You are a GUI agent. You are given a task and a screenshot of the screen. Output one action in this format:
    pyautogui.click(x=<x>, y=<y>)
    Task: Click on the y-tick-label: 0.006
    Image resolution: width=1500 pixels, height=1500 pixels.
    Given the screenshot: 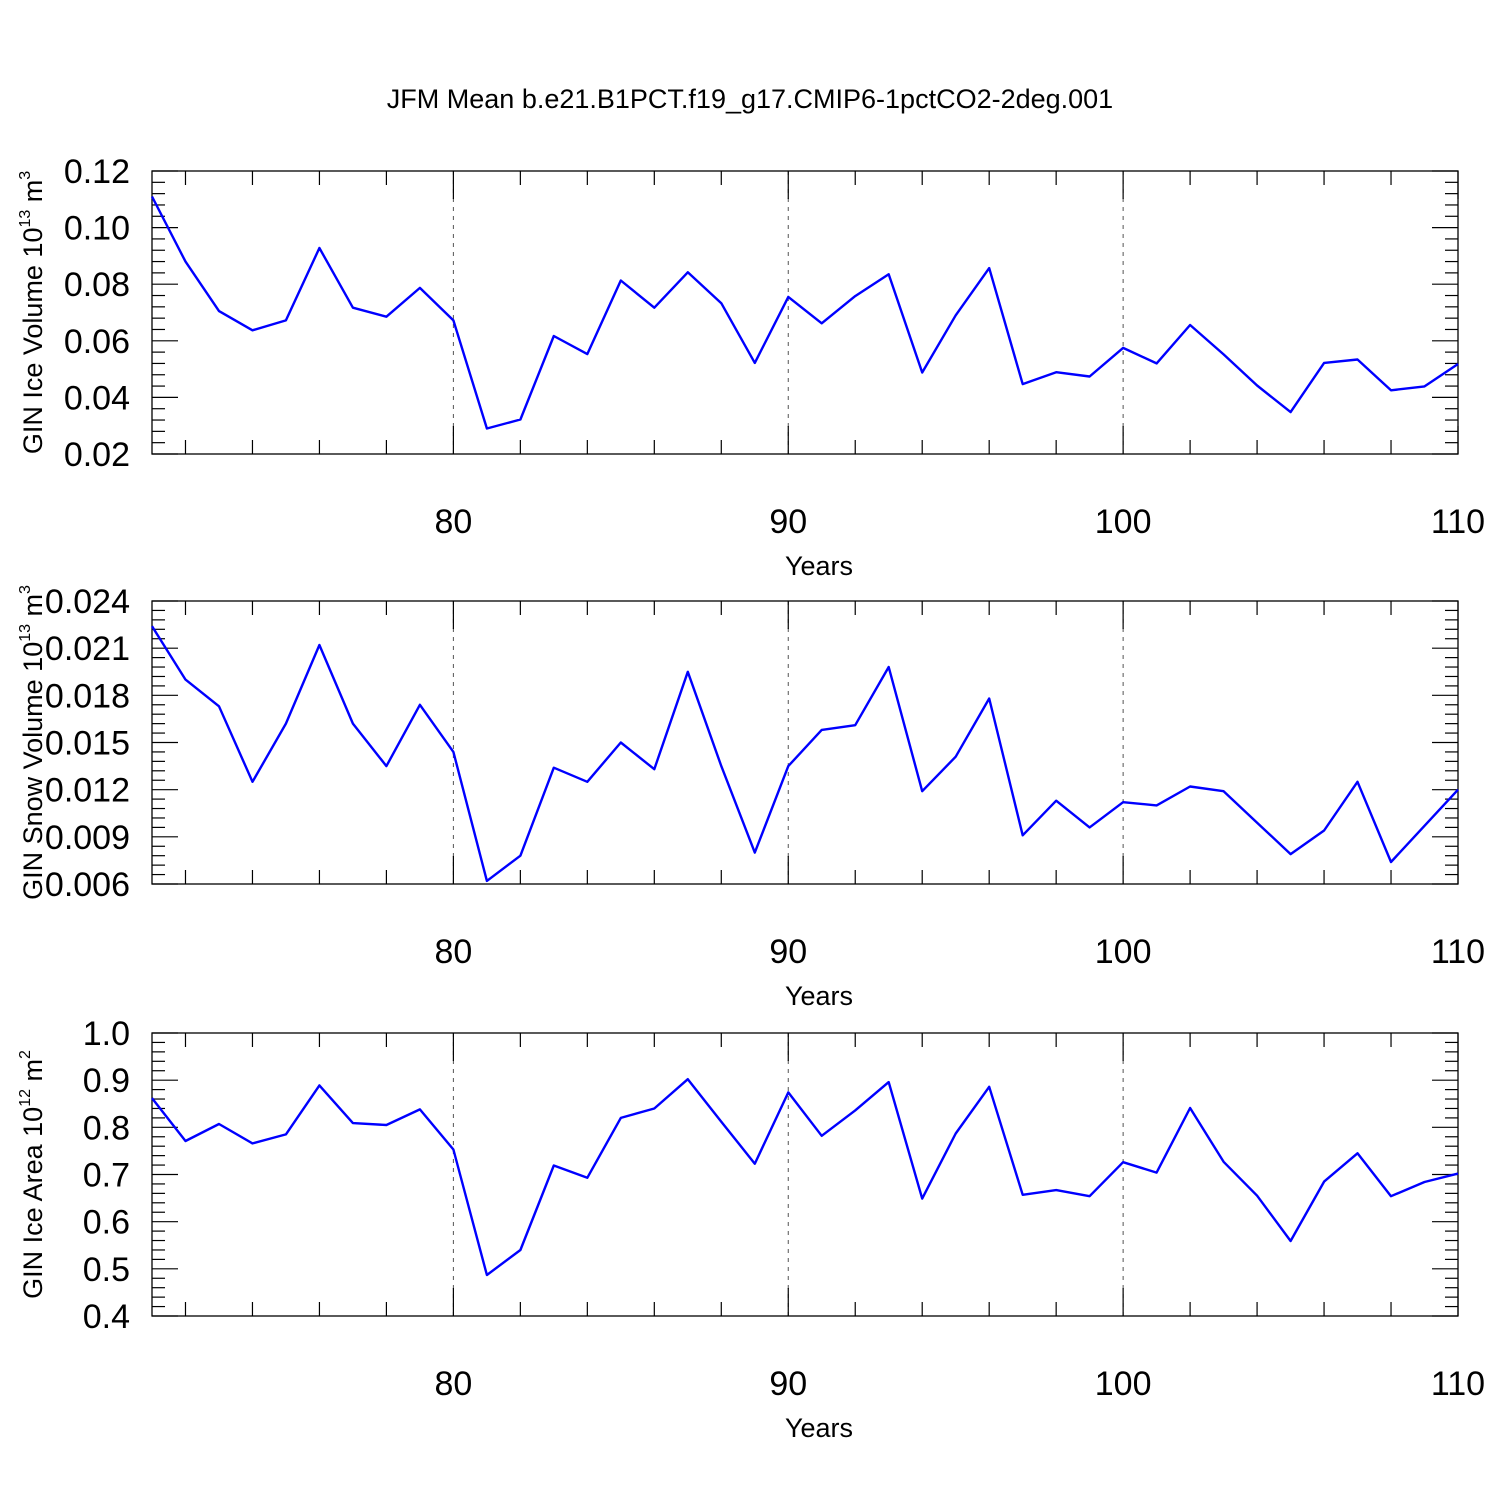 What is the action you would take?
    pyautogui.click(x=87, y=885)
    